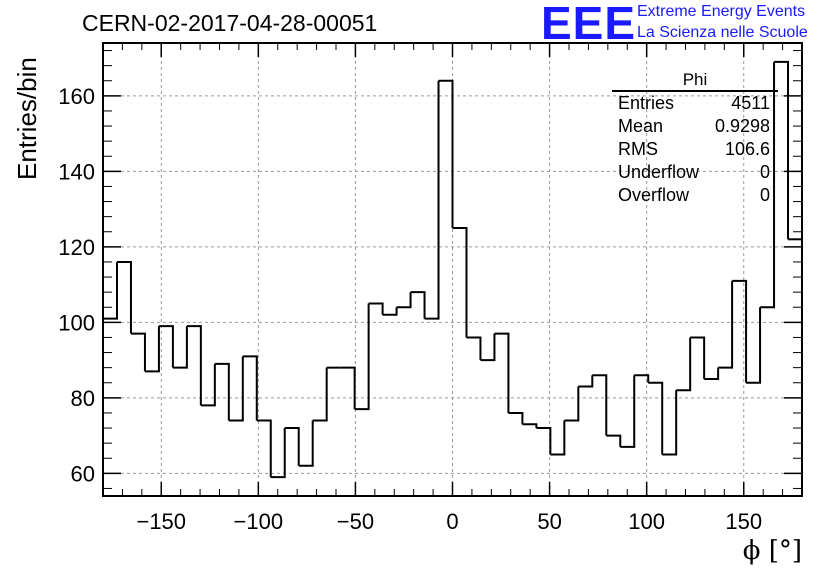 The image size is (836, 572). Describe the element at coordinates (76, 247) in the screenshot. I see `y-tick-label: 120` at that location.